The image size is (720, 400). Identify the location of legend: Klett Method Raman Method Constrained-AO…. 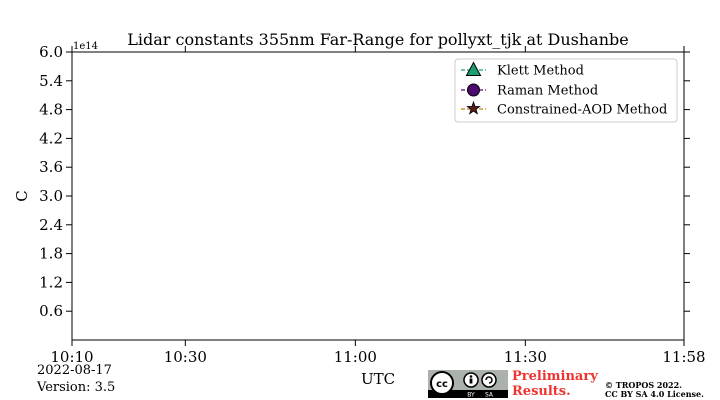
(566, 90).